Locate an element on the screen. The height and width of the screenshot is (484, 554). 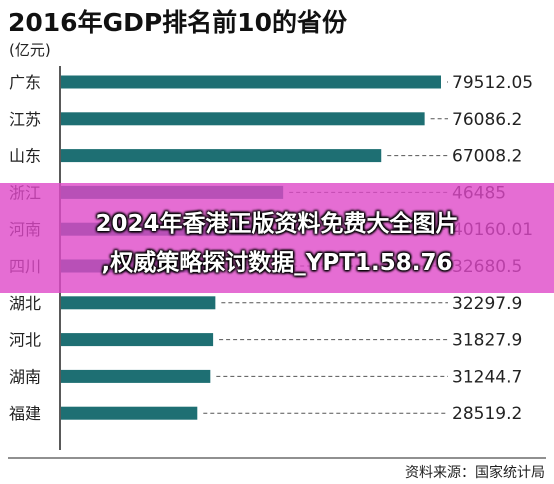
value-label: 76086.2 is located at coordinates (487, 120).